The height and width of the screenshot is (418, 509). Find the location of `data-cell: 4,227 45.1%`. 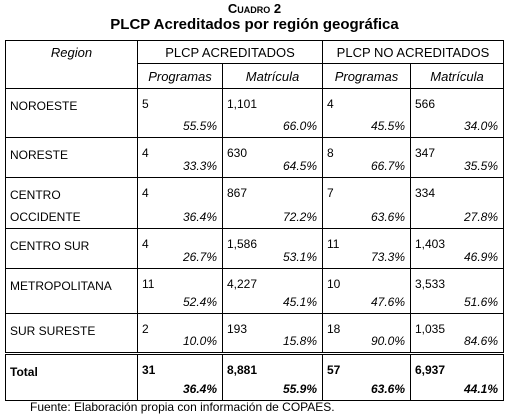

data-cell: 4,227 45.1% is located at coordinates (272, 291).